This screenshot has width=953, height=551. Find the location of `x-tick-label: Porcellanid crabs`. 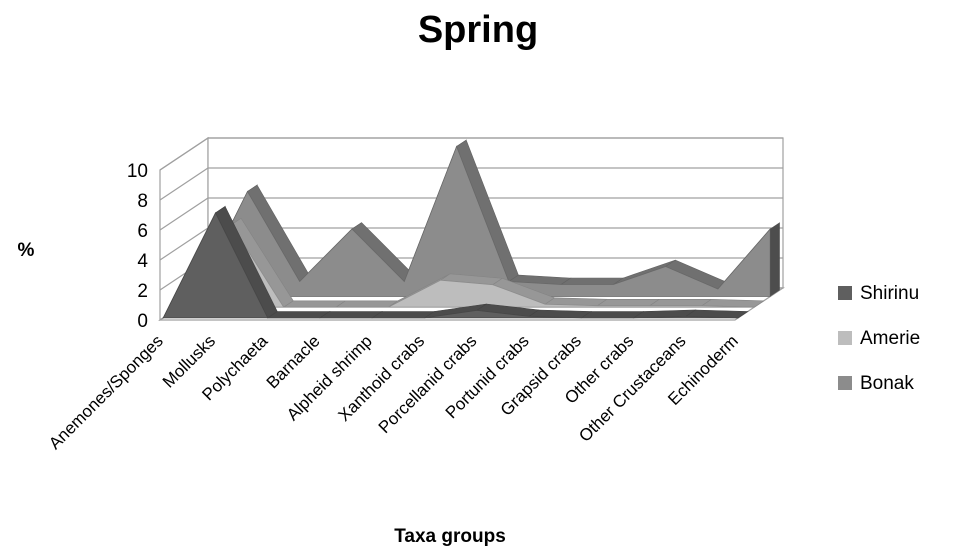

x-tick-label: Porcellanid crabs is located at coordinates (428, 384).